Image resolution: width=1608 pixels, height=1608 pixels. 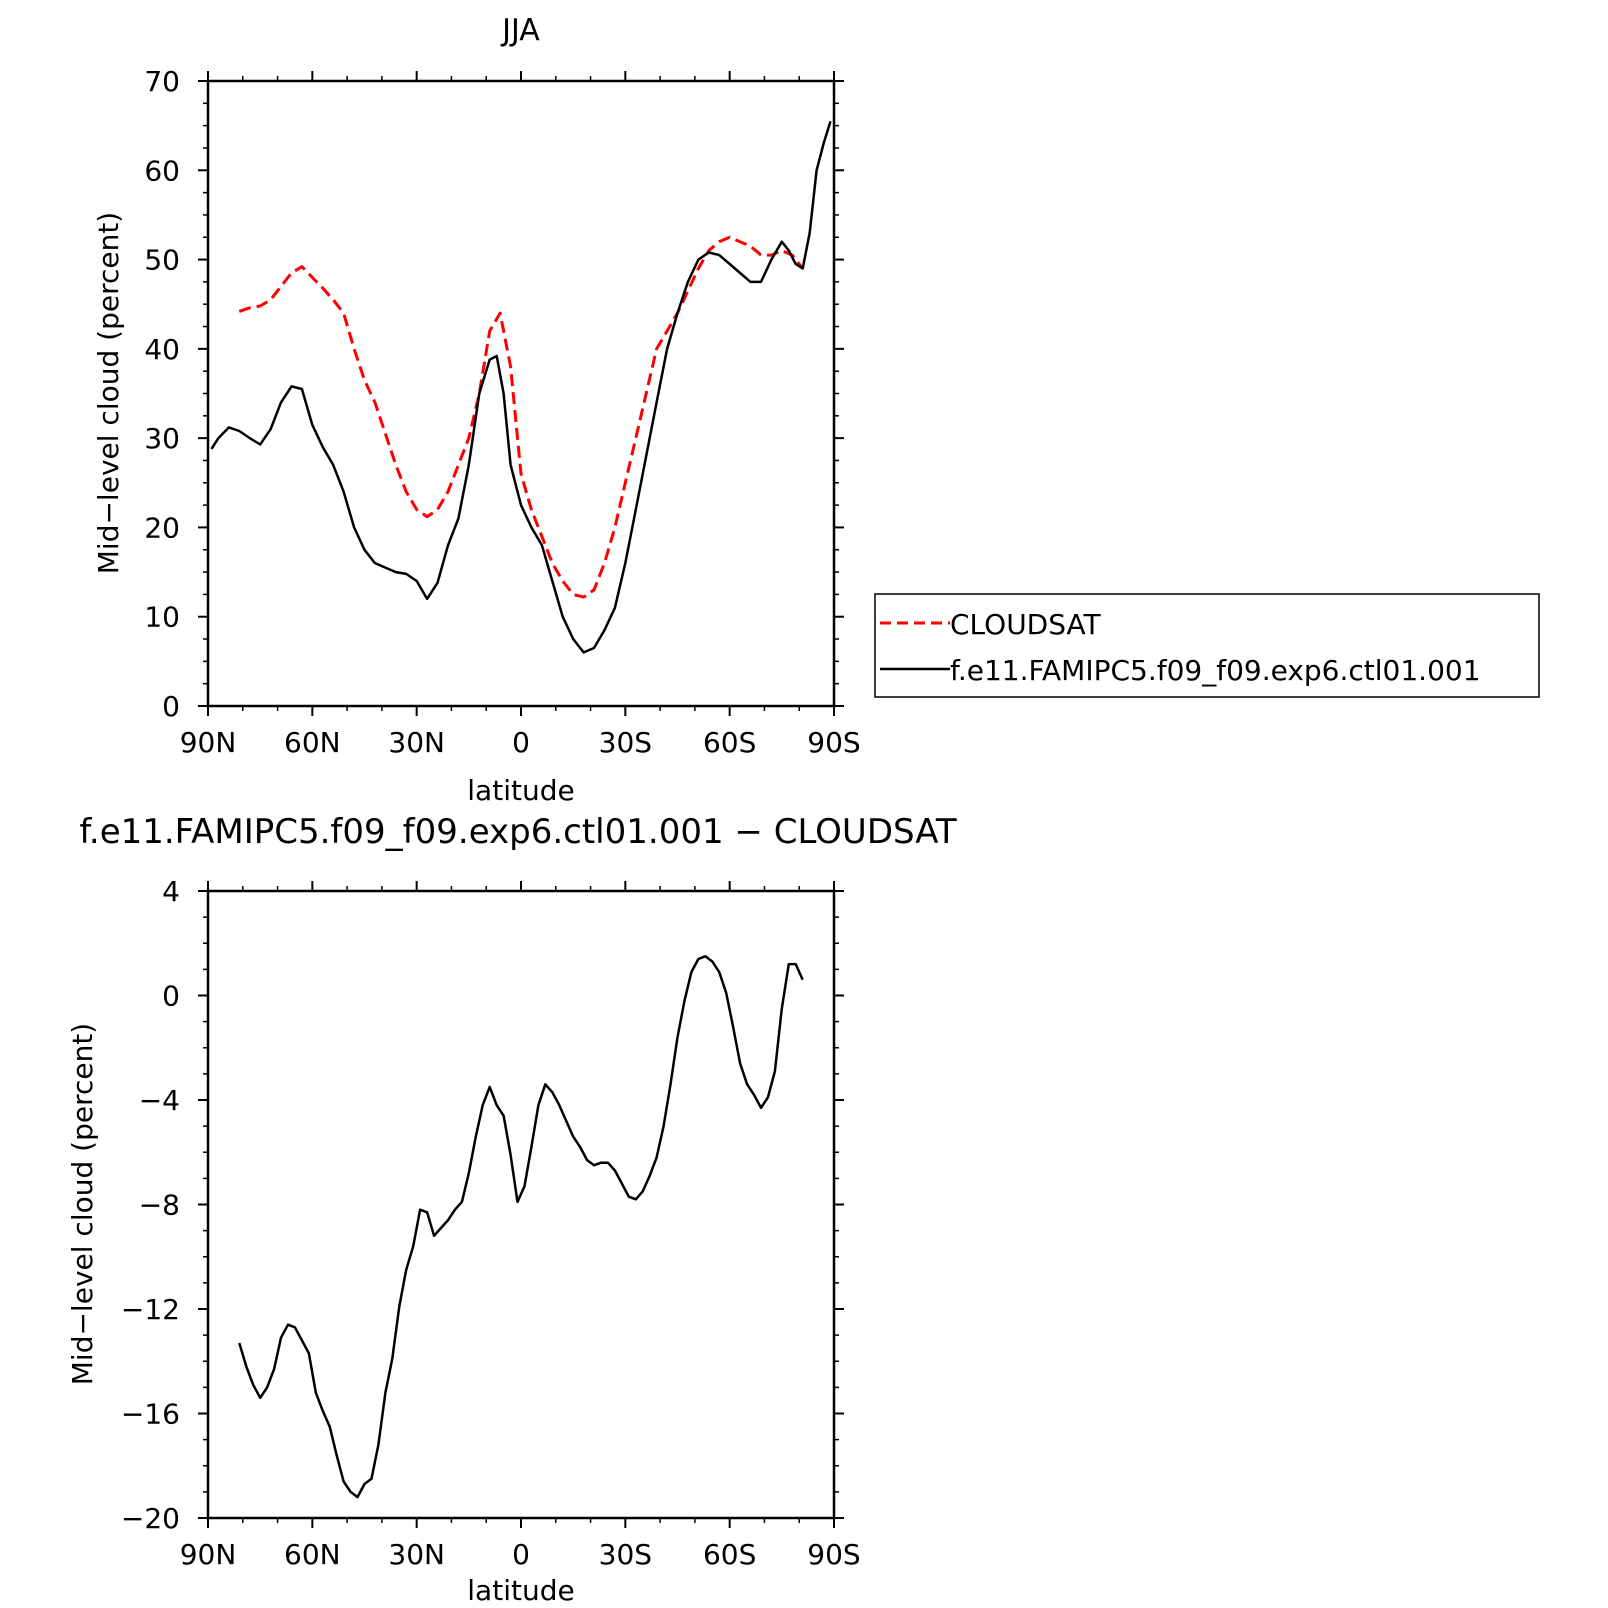 What do you see at coordinates (82, 1204) in the screenshot?
I see `bottom-y-axis-label: Mid−level cloud (percent)` at bounding box center [82, 1204].